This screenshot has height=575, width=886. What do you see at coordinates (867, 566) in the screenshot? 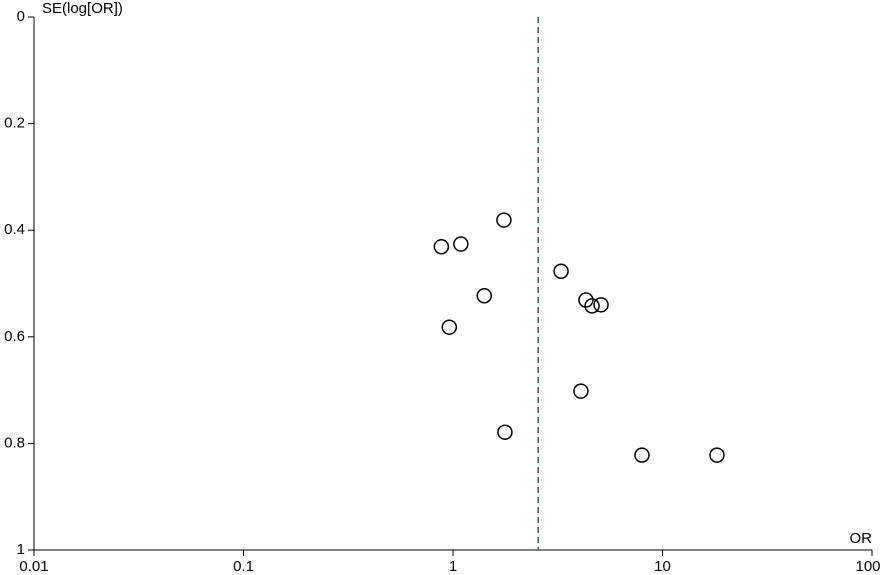
I see `x-tick-label: 100` at bounding box center [867, 566].